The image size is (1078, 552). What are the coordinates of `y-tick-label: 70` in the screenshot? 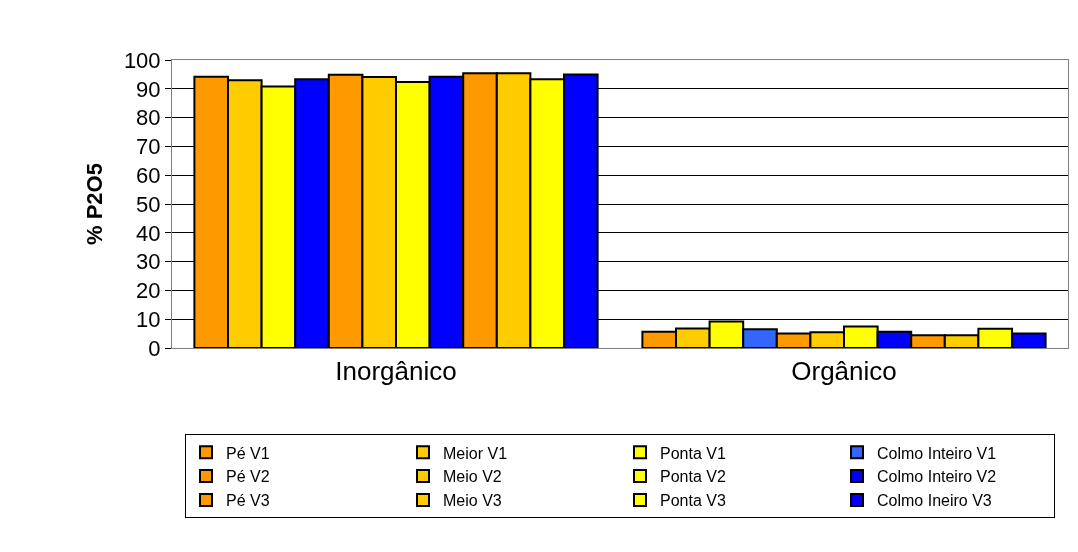 It's located at (148, 147).